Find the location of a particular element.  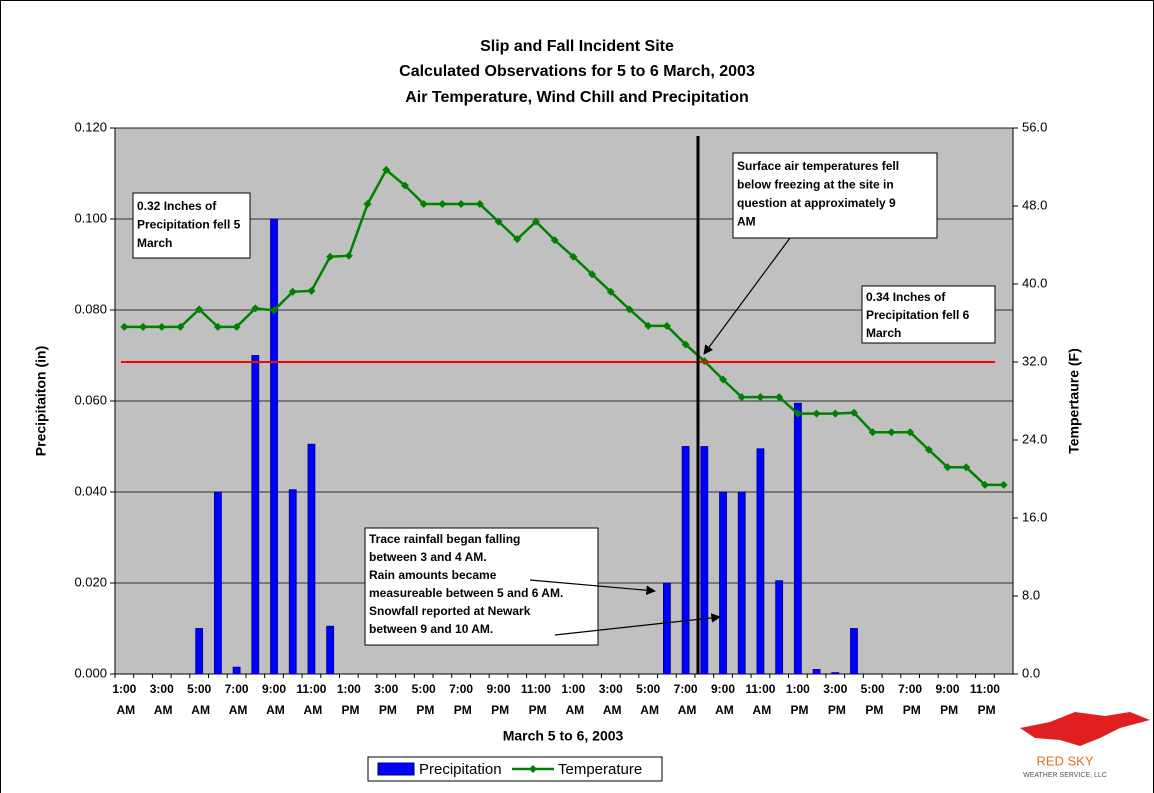

annotation-text: Trace rainfall began falling is located at coordinates (444, 539).